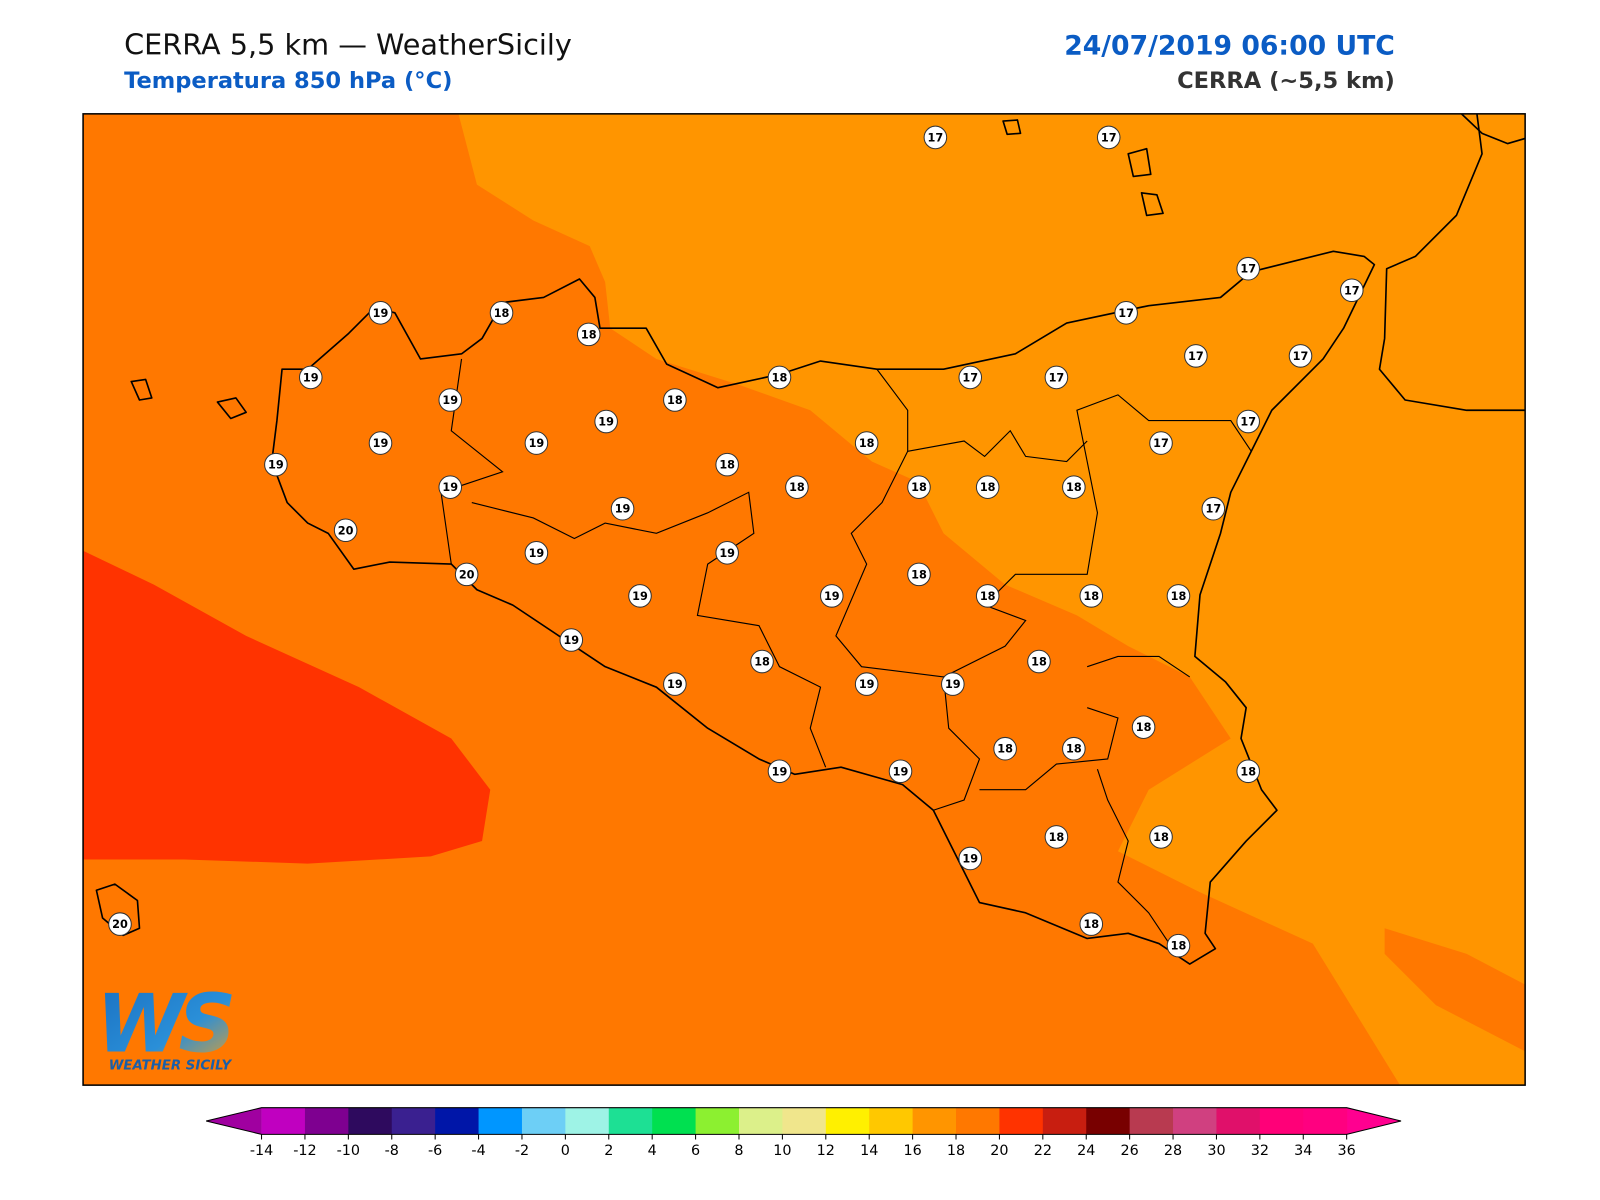  I want to click on colorbar-tick-label: -12, so click(304, 1151).